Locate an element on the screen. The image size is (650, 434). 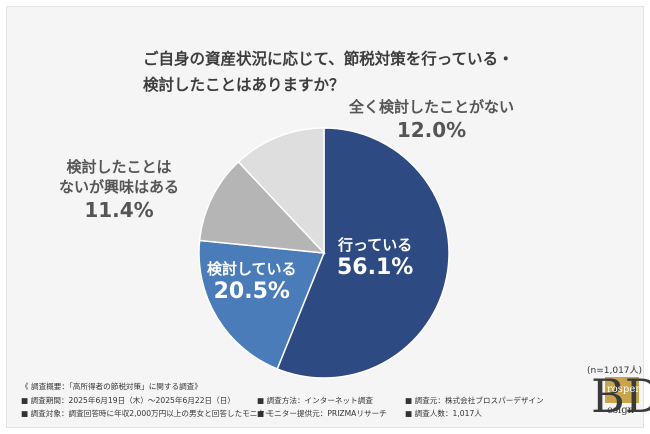
slice-0-percent: 56.1% is located at coordinates (375, 267).